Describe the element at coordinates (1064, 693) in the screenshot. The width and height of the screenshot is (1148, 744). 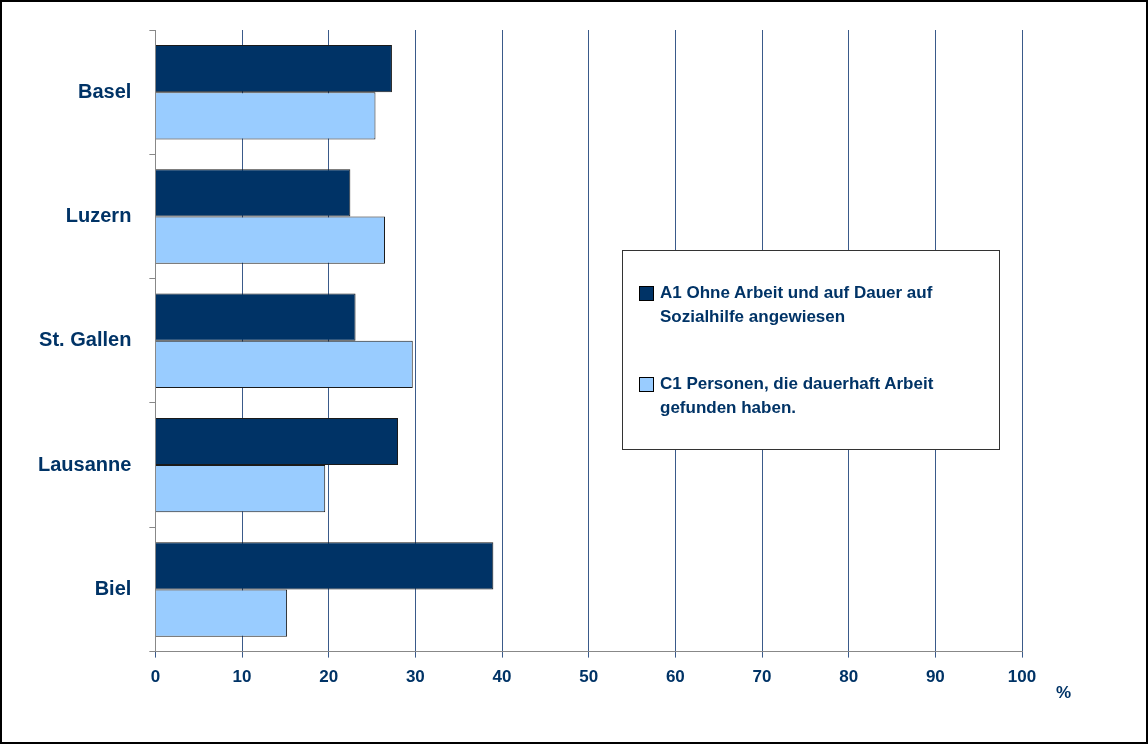
I see `x-axis-title: %` at that location.